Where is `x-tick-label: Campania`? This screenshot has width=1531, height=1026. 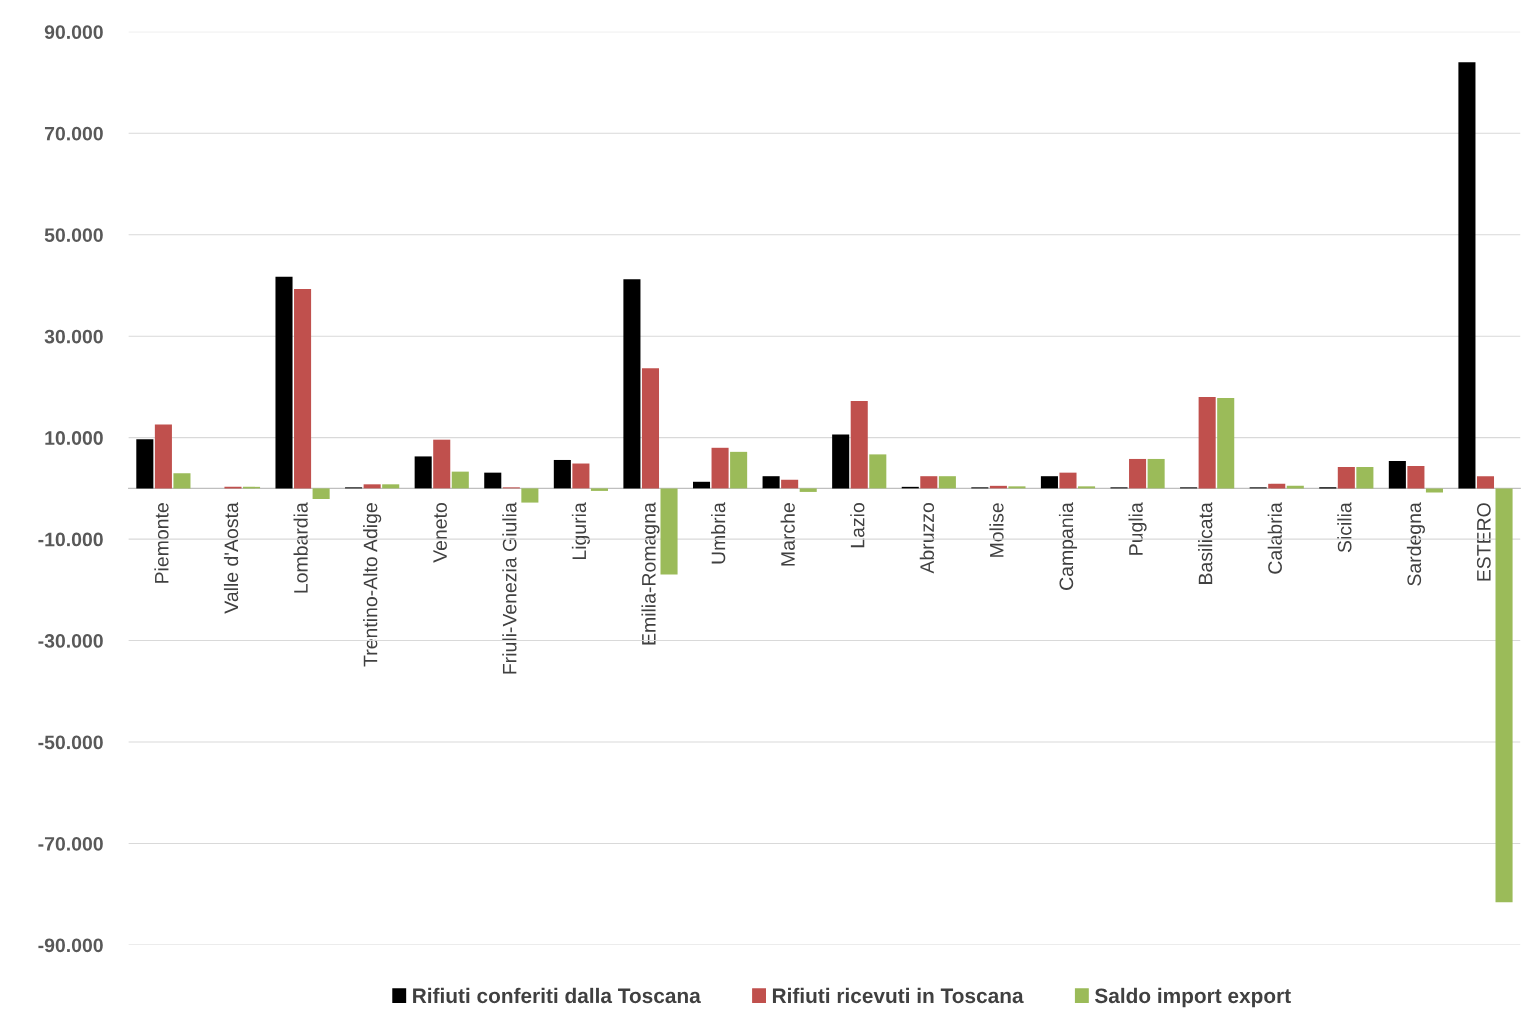 x-tick-label: Campania is located at coordinates (1068, 546).